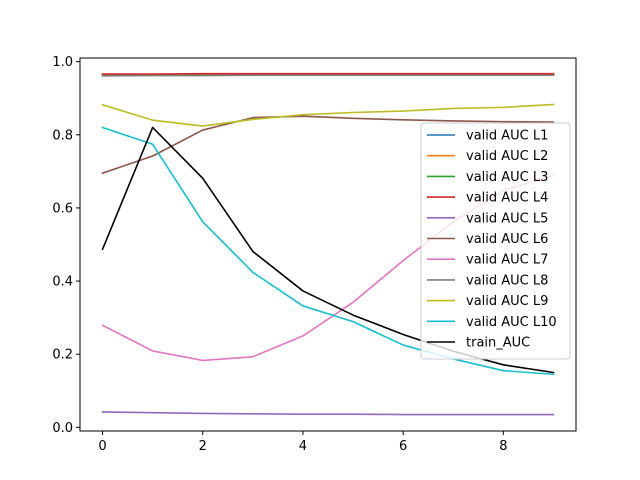 This screenshot has width=640, height=480. Describe the element at coordinates (62, 62) in the screenshot. I see `y-tick-label: 1.0` at that location.